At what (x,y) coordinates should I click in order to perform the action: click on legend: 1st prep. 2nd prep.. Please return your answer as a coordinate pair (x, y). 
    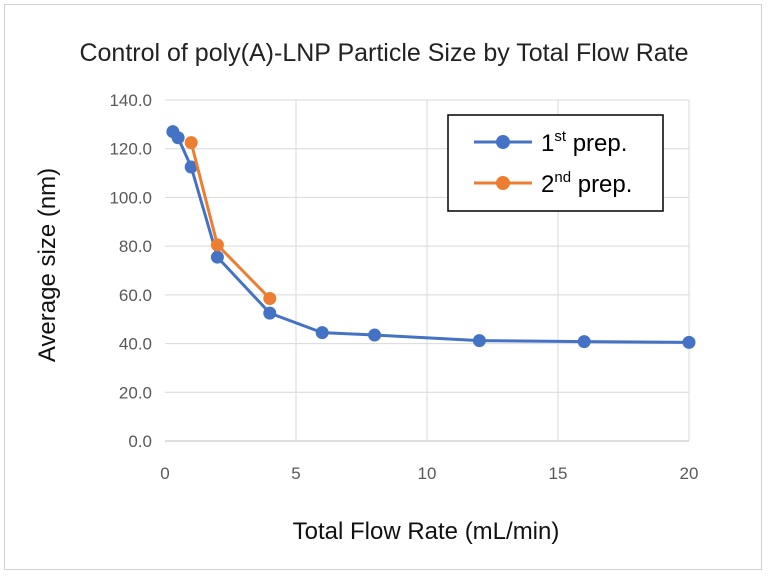
    Looking at the image, I should click on (555, 163).